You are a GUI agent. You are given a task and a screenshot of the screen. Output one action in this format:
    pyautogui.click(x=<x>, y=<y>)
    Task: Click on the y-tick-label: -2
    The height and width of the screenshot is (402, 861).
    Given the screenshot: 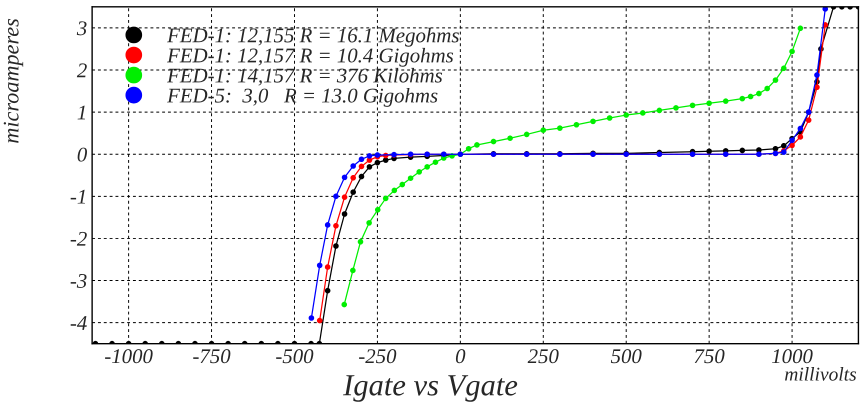 What is the action you would take?
    pyautogui.click(x=78, y=239)
    